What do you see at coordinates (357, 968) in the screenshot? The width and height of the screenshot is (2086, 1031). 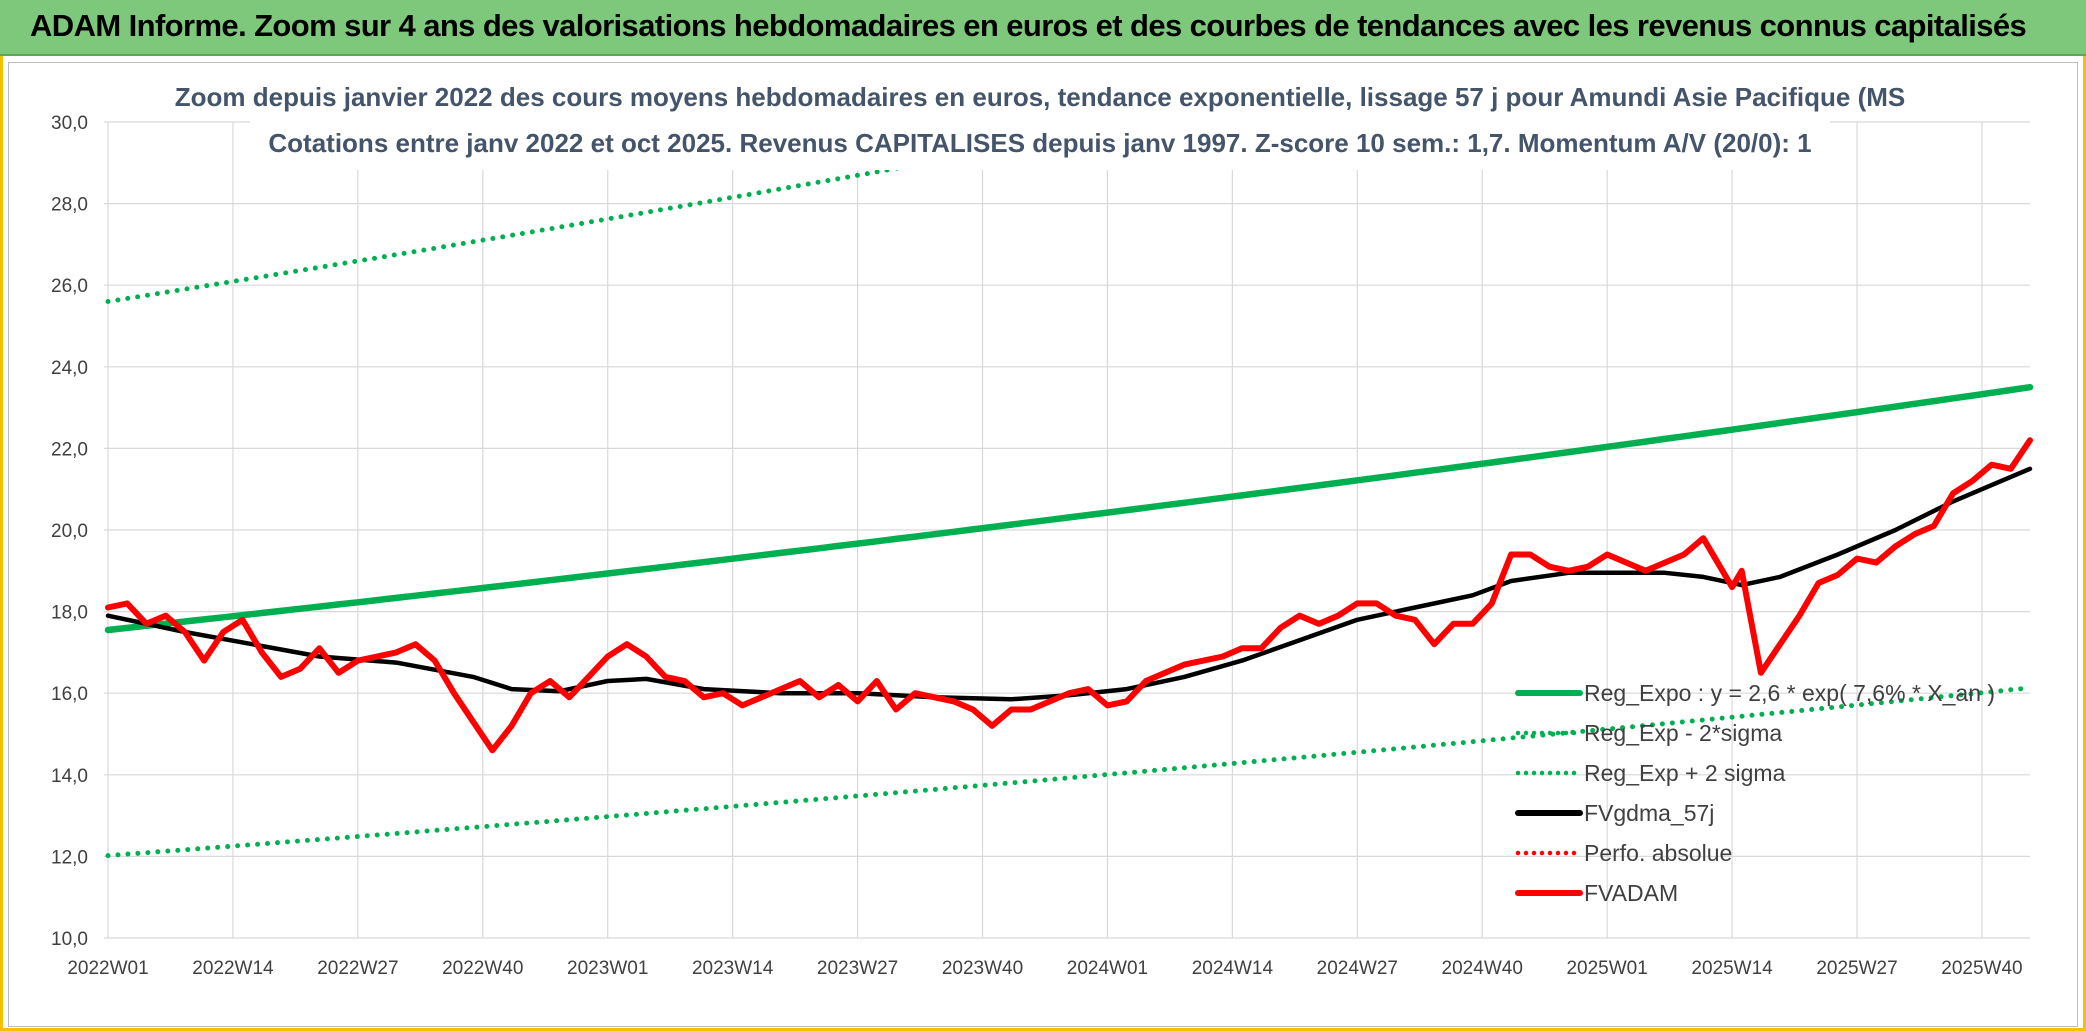 I see `x-tick-label: 2022W27` at bounding box center [357, 968].